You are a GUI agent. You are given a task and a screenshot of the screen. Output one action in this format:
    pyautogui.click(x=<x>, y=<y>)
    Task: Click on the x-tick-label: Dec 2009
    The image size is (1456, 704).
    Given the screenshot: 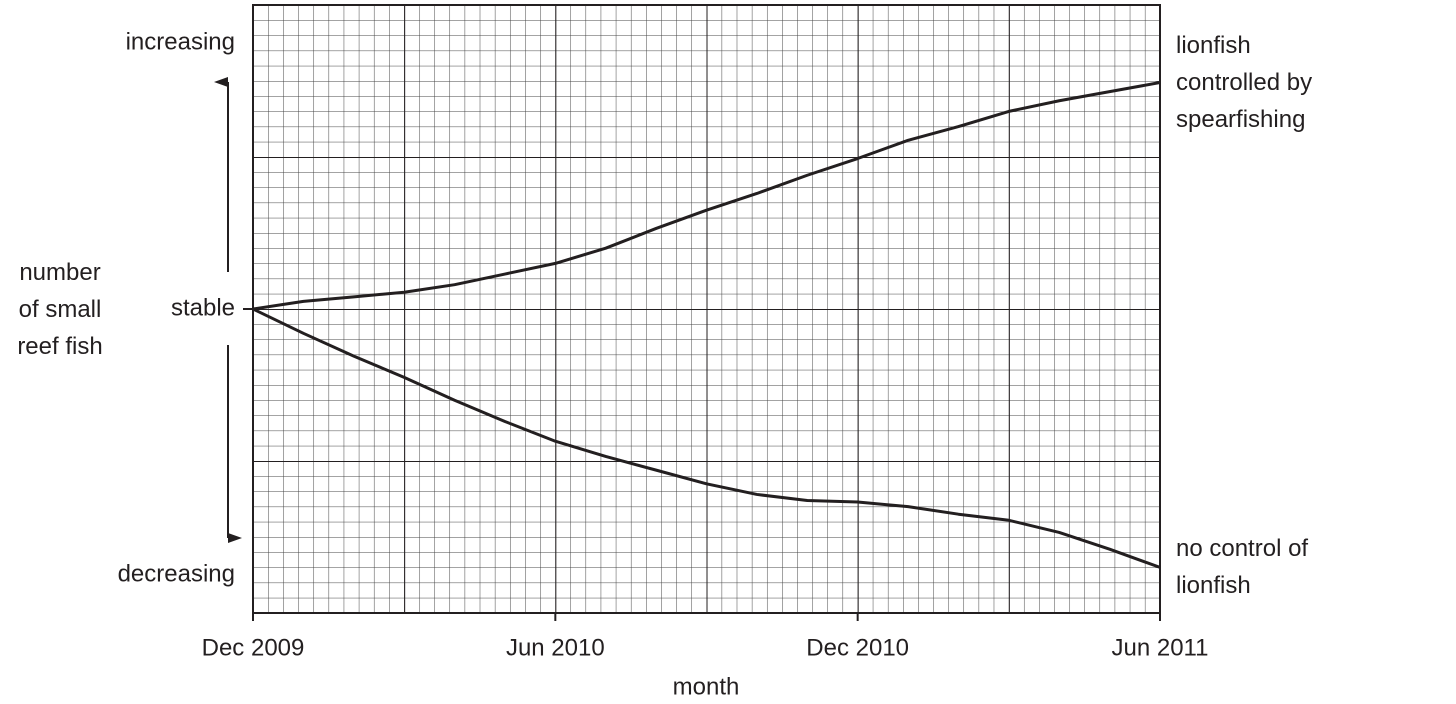 What is the action you would take?
    pyautogui.click(x=253, y=647)
    